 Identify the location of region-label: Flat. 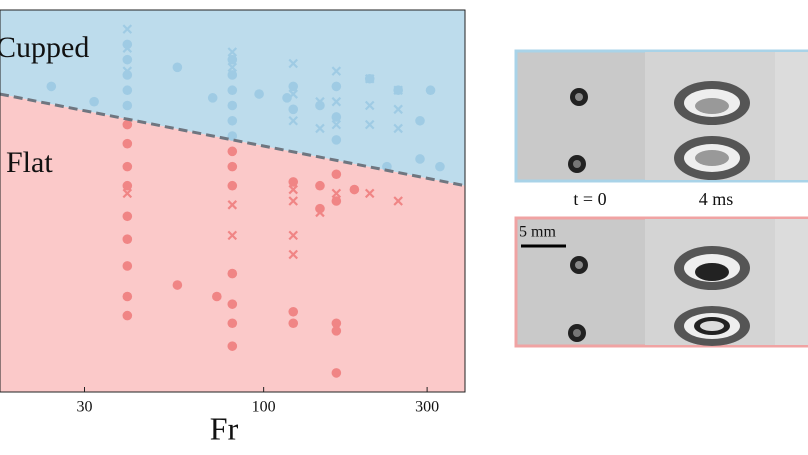
(29, 162).